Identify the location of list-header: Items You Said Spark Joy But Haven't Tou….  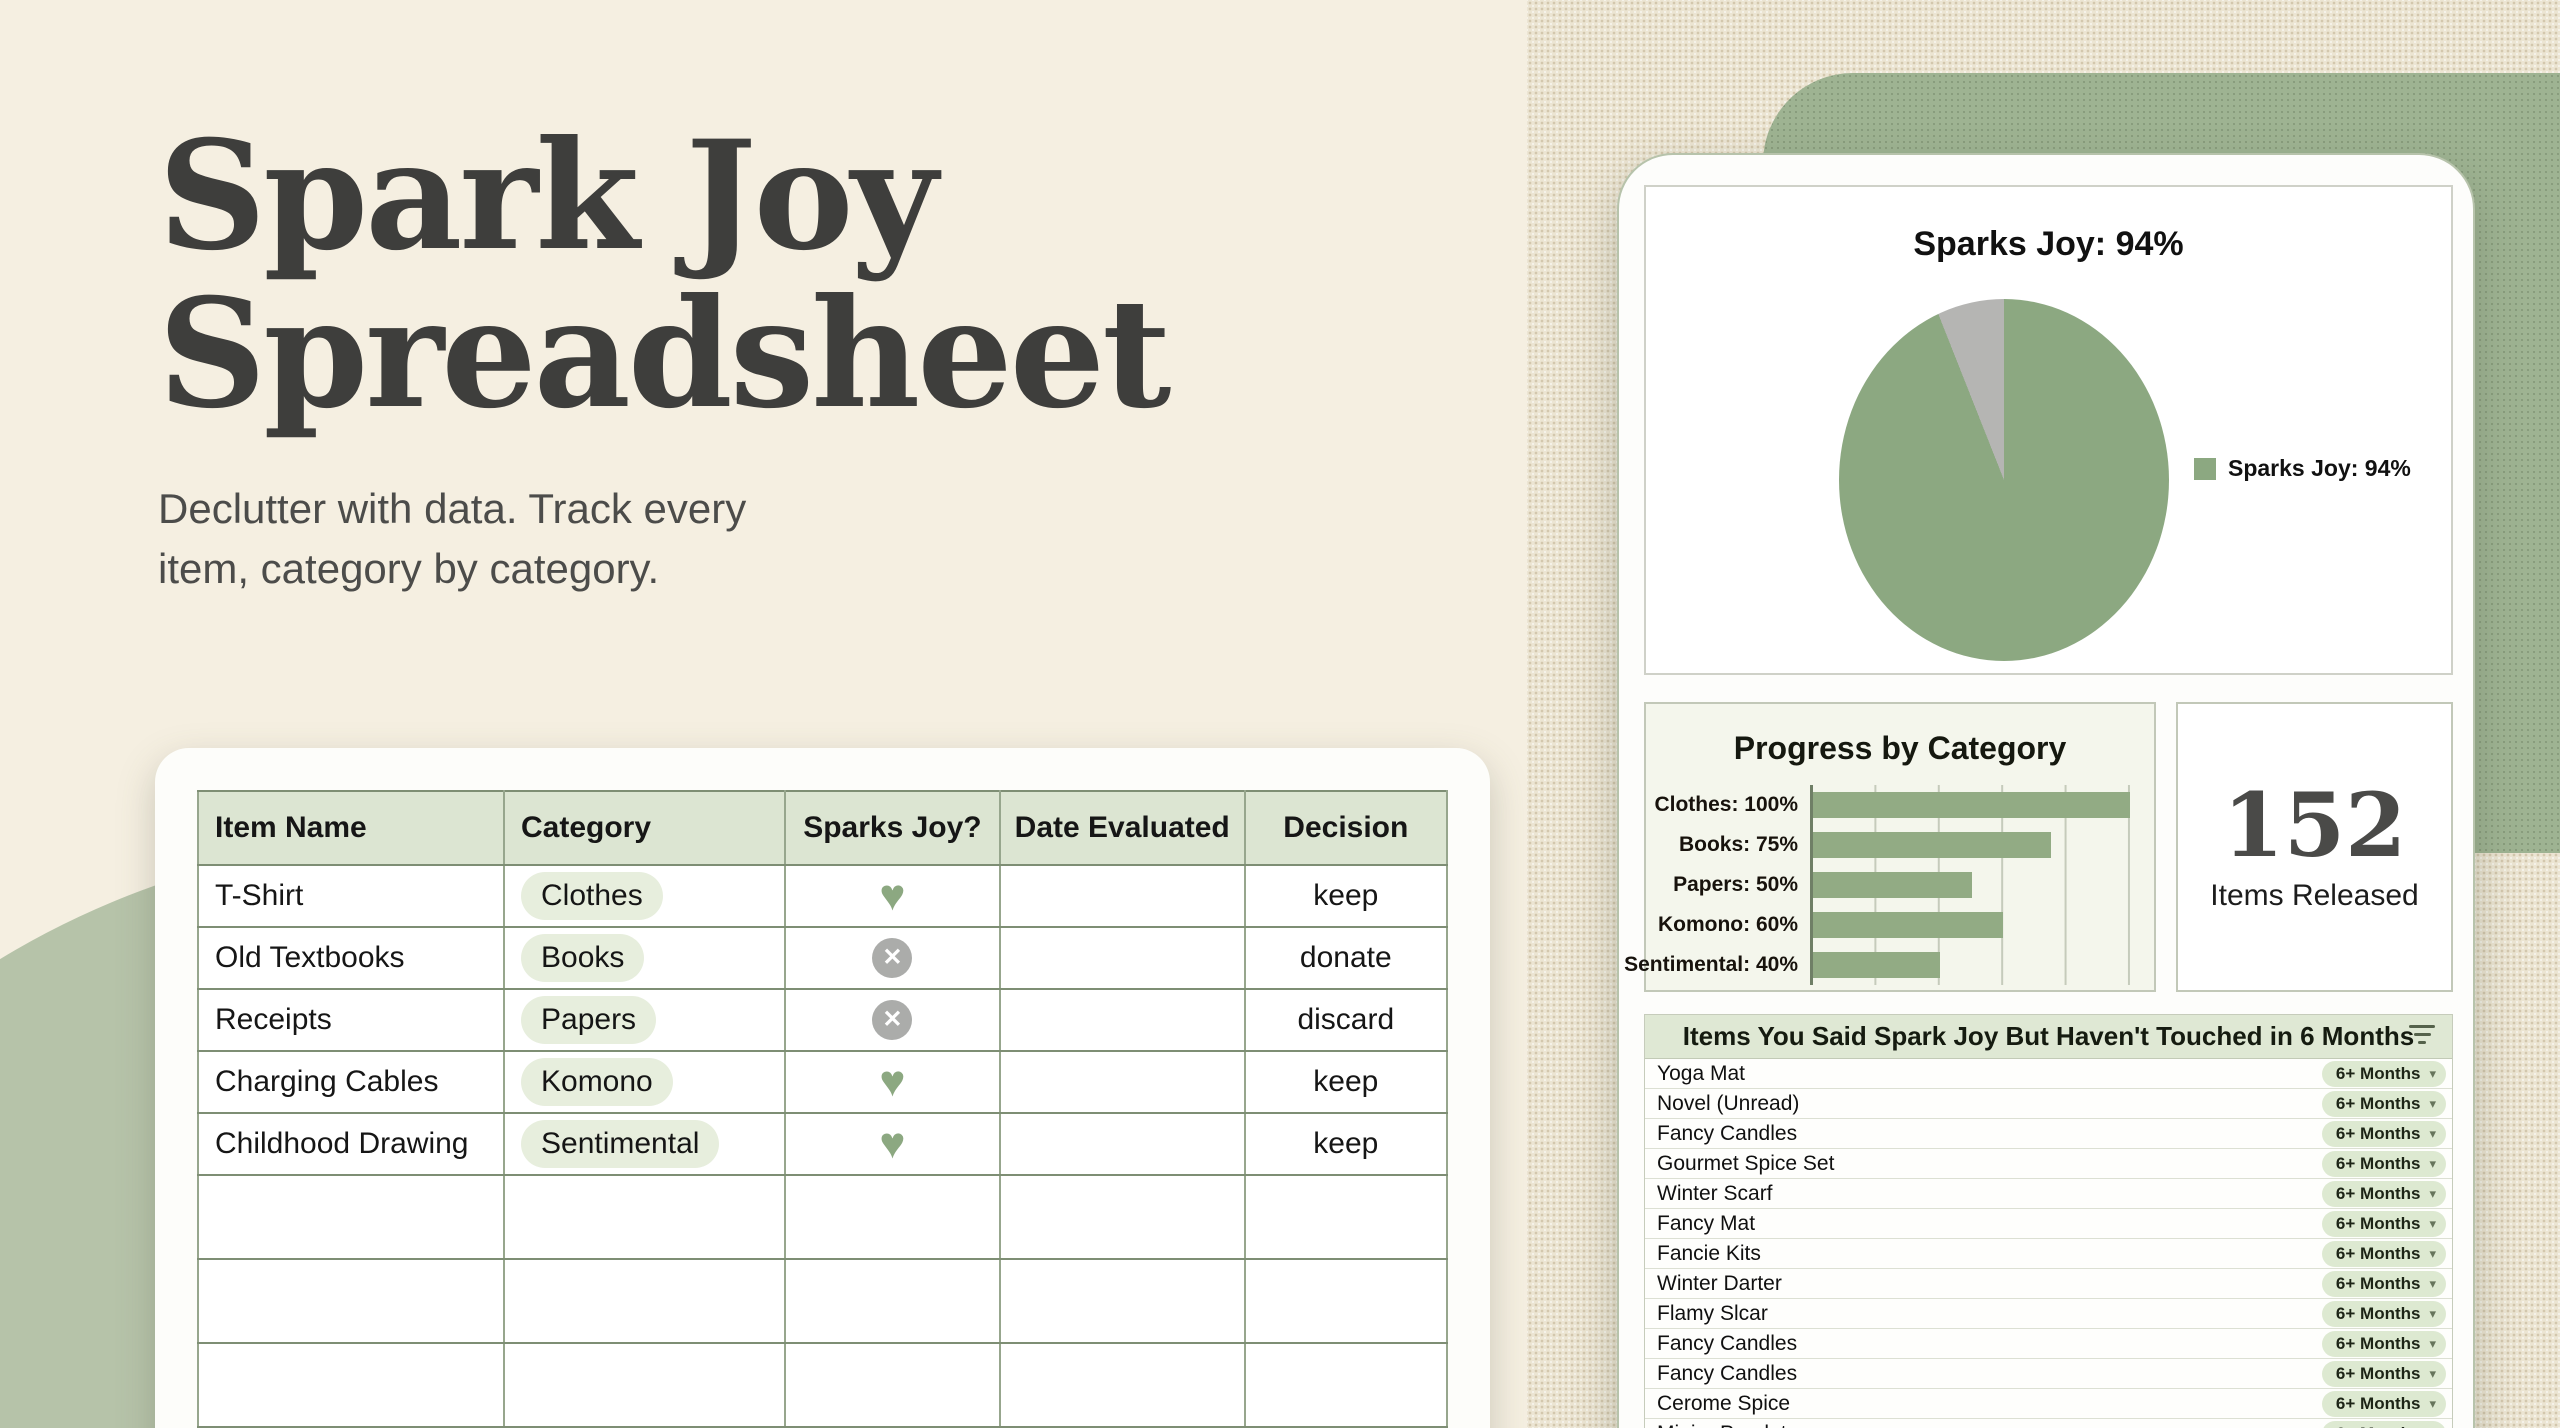
(2048, 1037).